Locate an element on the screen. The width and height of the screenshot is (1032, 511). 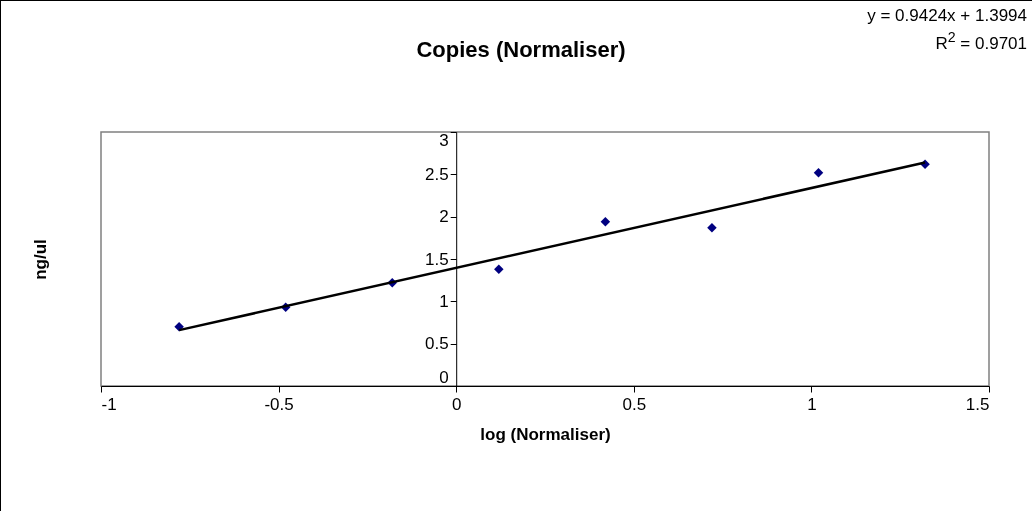
y-tick-label: 1 is located at coordinates (444, 301).